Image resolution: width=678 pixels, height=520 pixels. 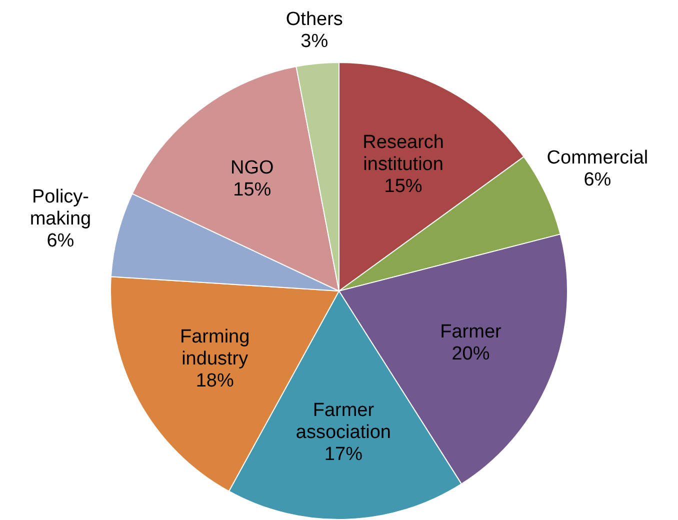 I want to click on slice-label: Research institution, so click(x=403, y=154).